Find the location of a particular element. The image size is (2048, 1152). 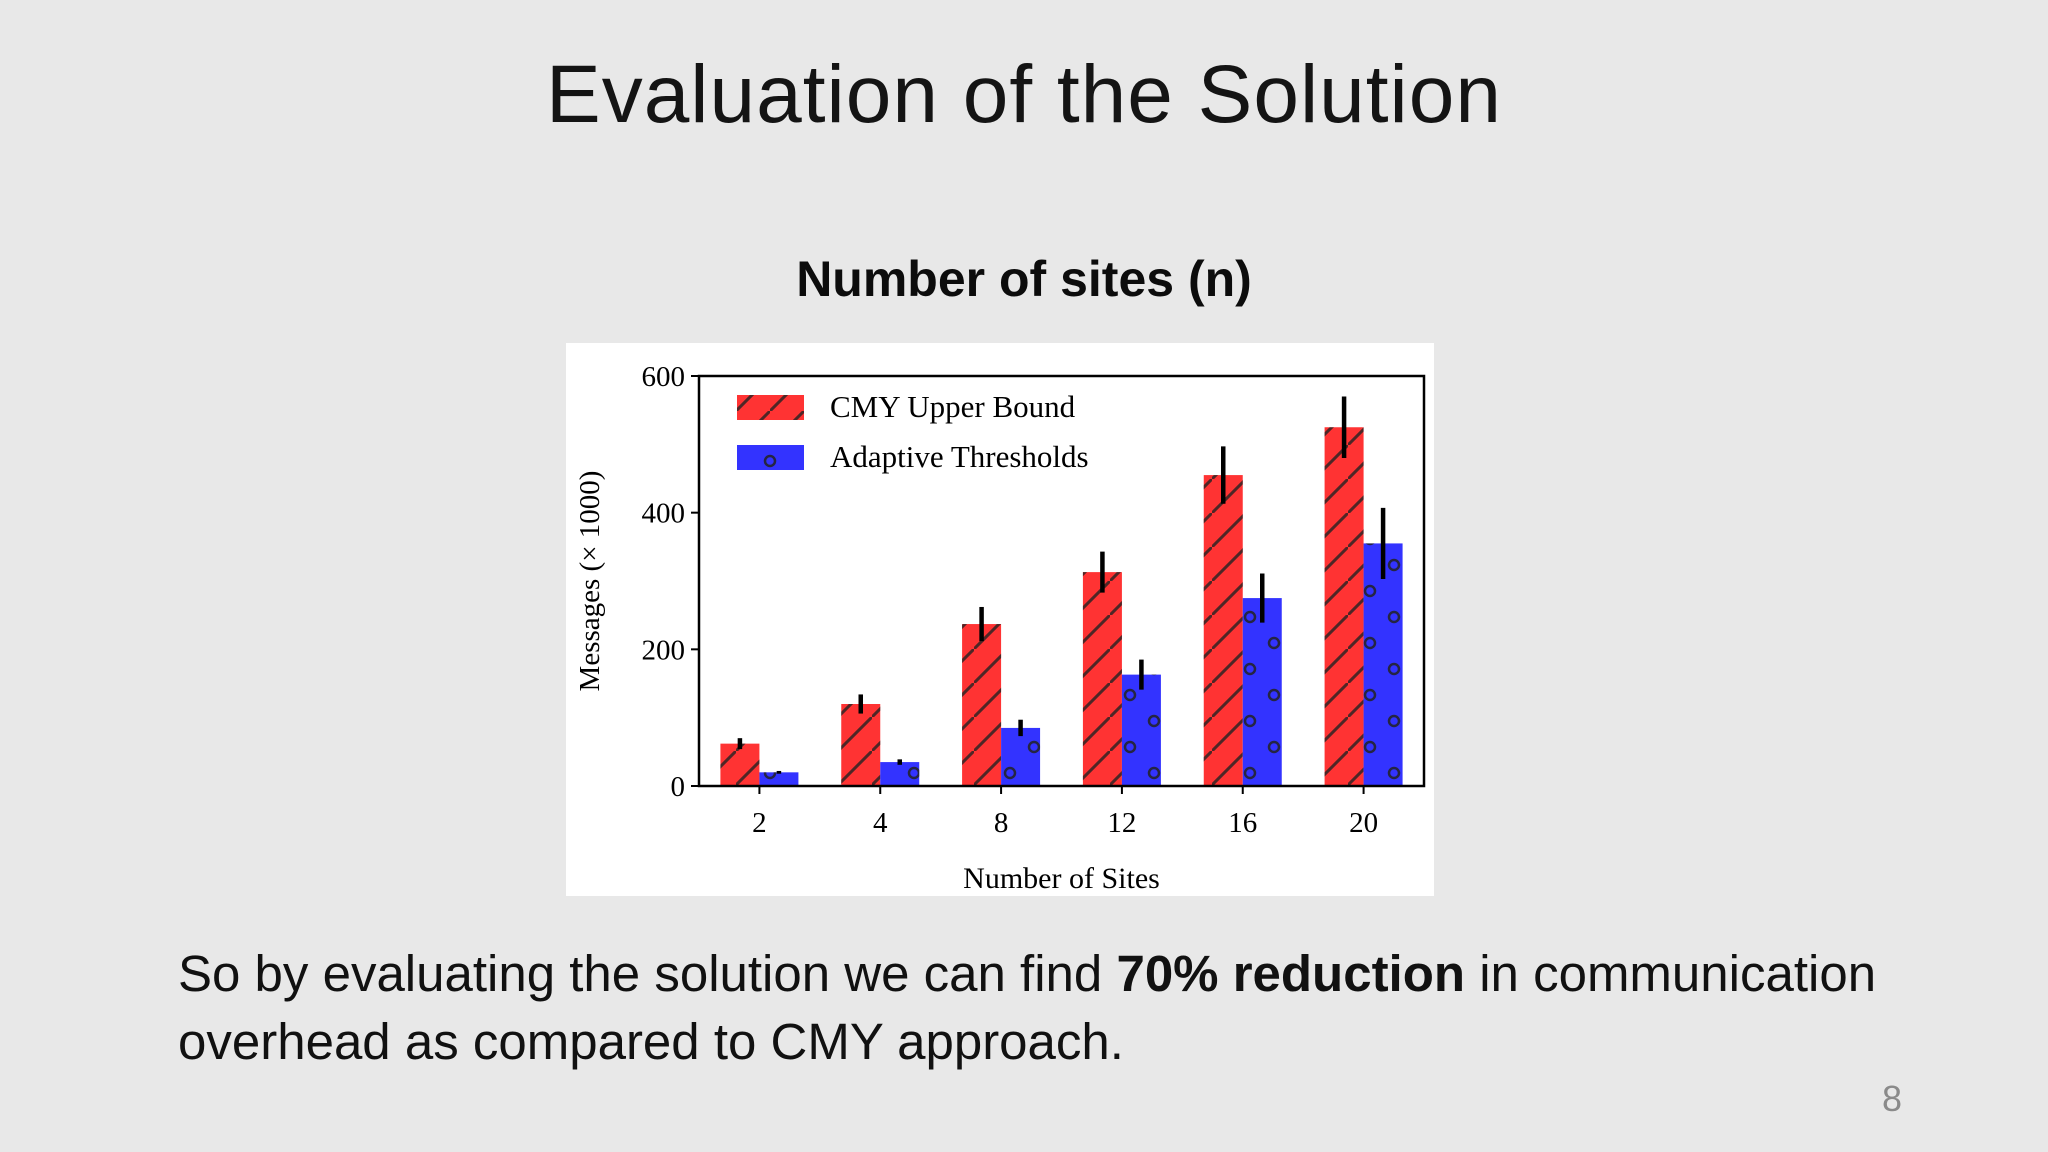

legend-item-adaptive: Adaptive Thresholds is located at coordinates (913, 456).